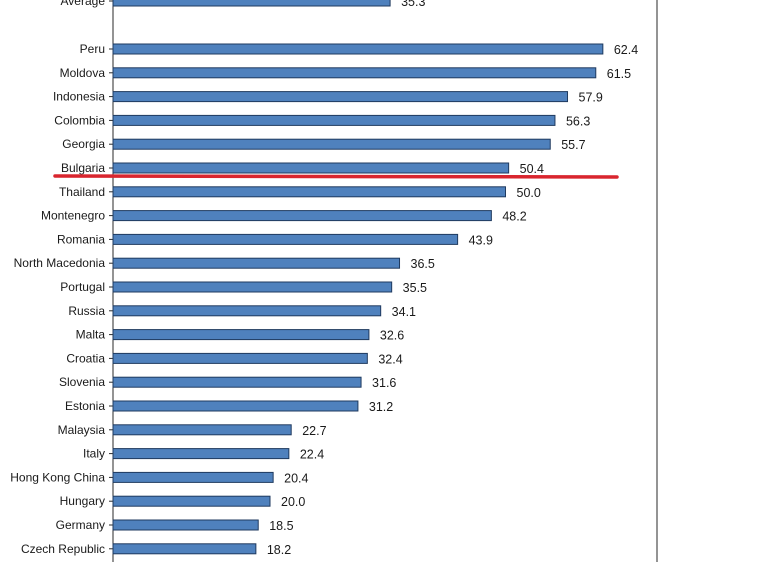  What do you see at coordinates (240, 358) in the screenshot?
I see `bar-croatia` at bounding box center [240, 358].